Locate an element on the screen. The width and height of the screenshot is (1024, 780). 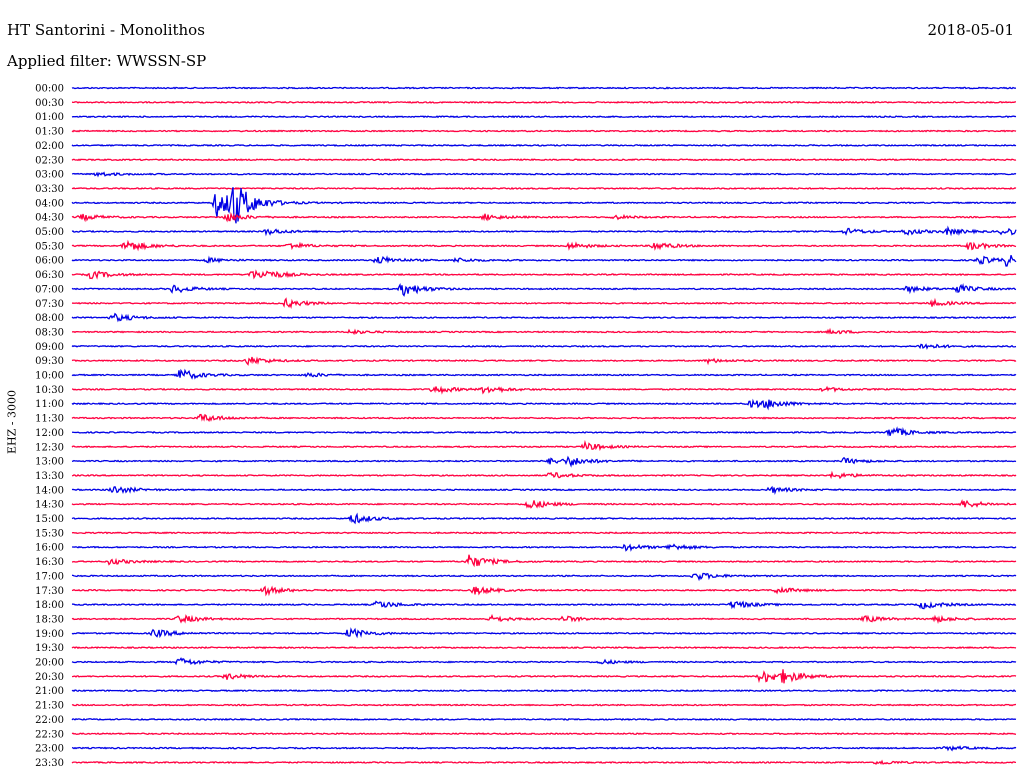
time-label: 18:30 is located at coordinates (49, 619).